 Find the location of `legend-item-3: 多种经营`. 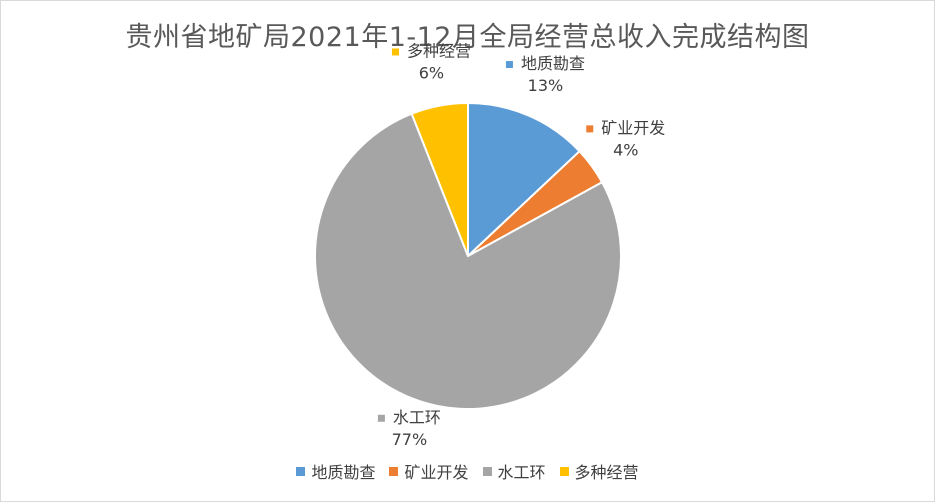

legend-item-3: 多种经营 is located at coordinates (599, 471).